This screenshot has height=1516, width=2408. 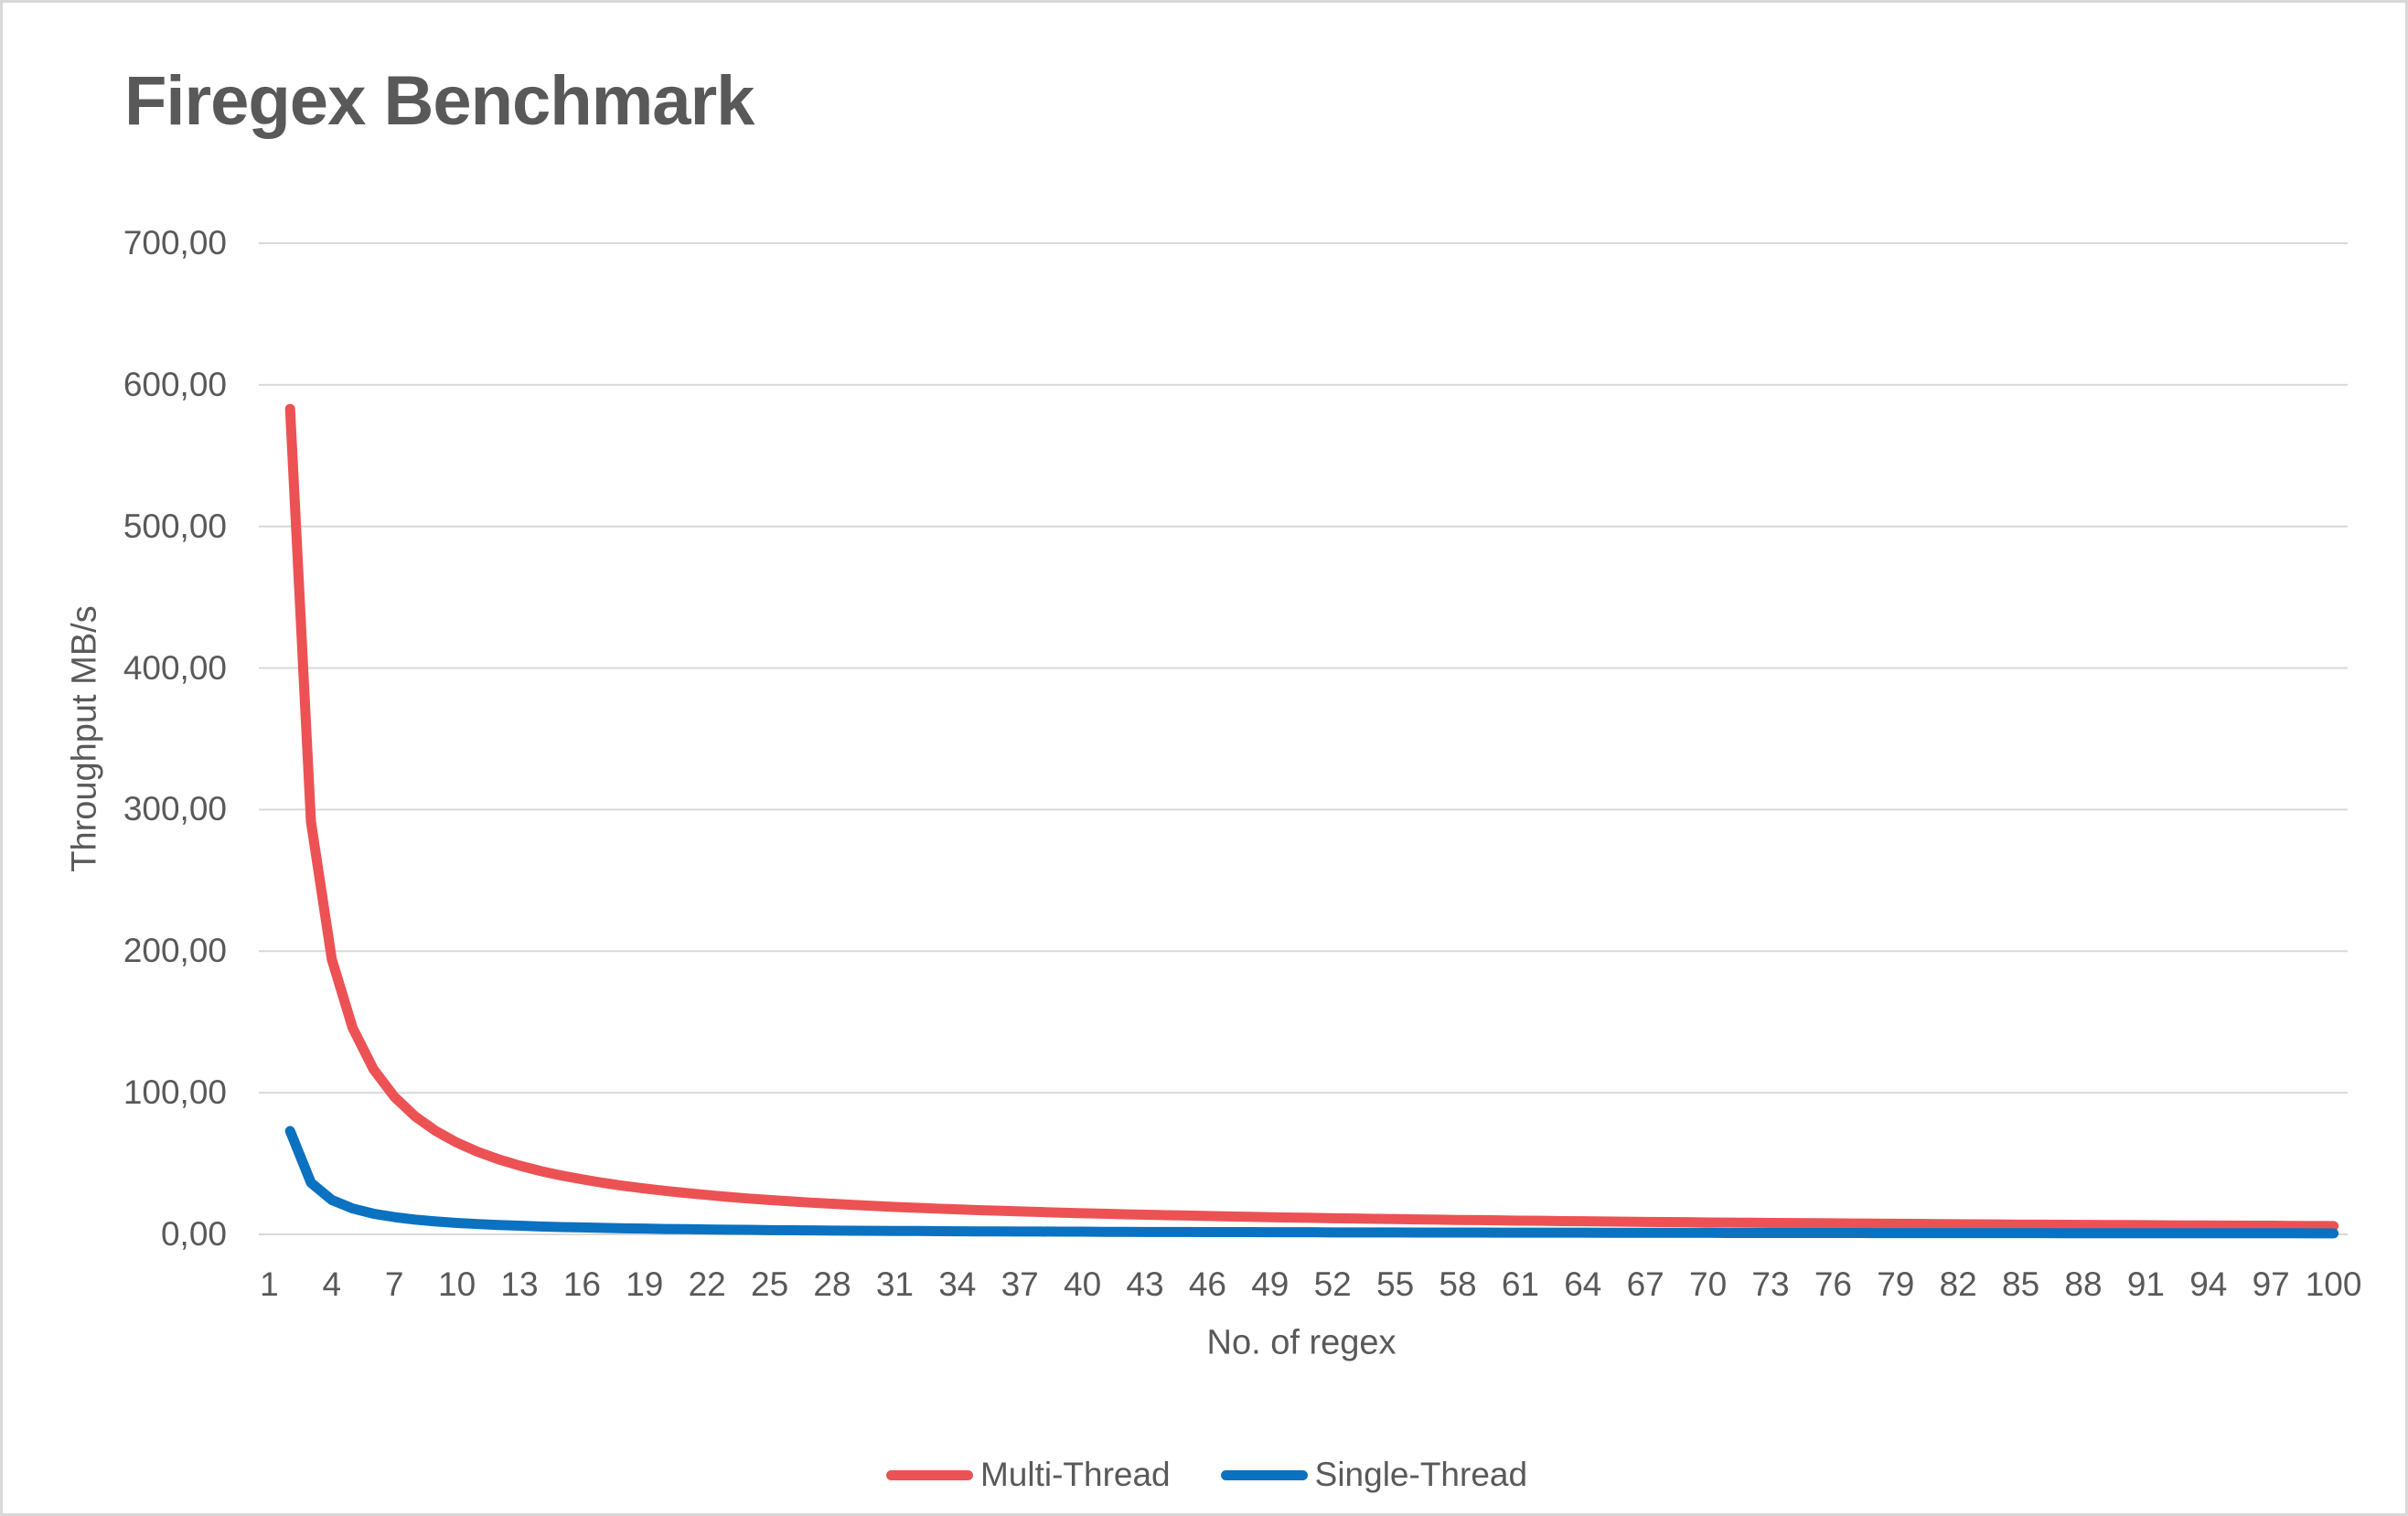 I want to click on x-tick-label-31: 31, so click(x=895, y=1284).